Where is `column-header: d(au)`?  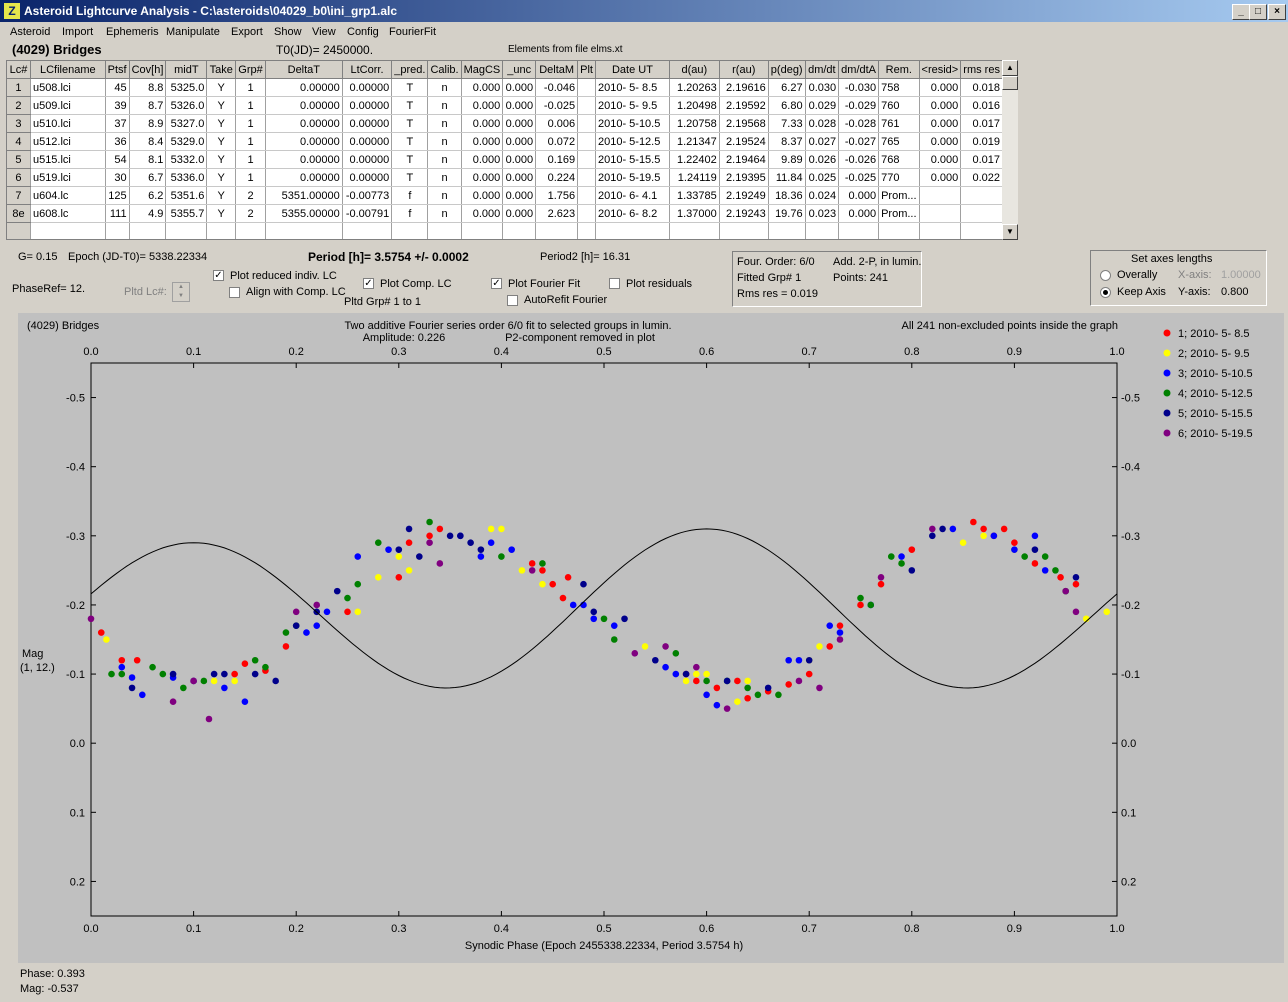
column-header: d(au) is located at coordinates (694, 70).